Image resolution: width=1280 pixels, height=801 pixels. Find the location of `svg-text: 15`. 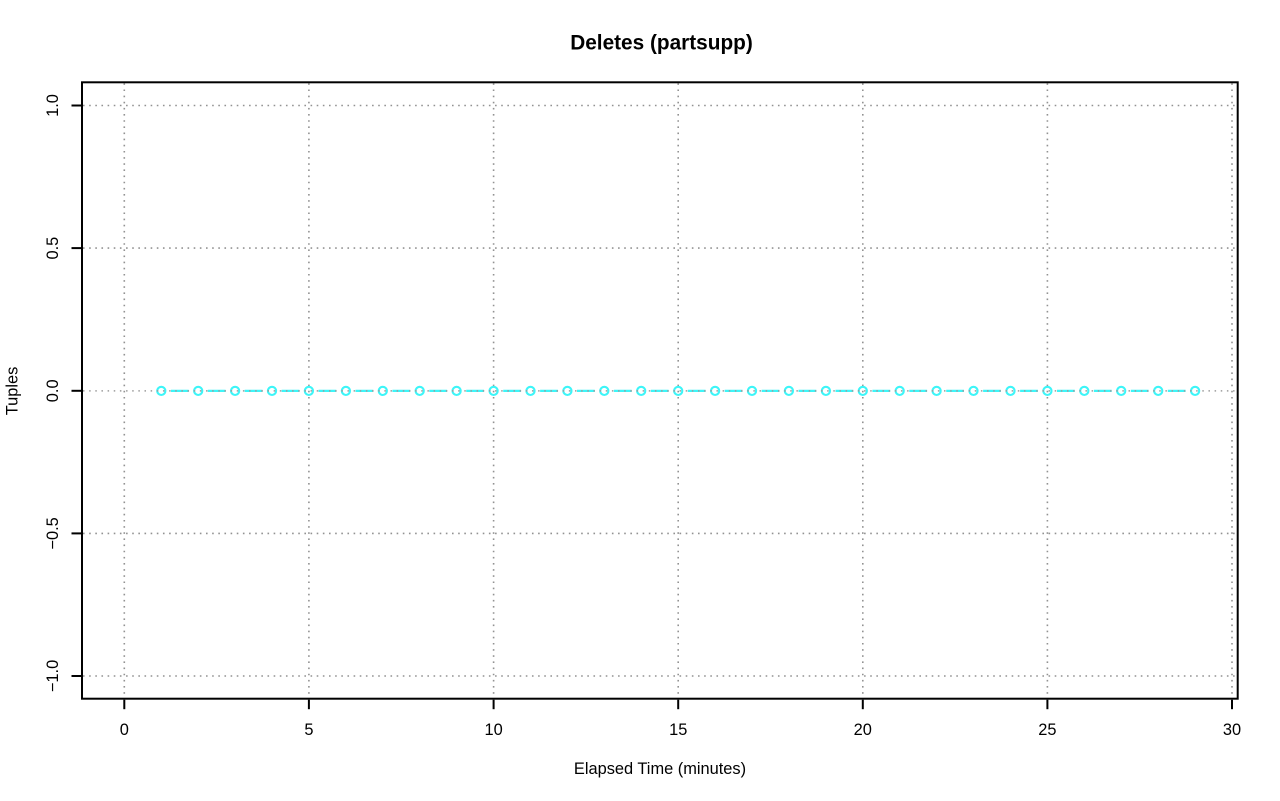

svg-text: 15 is located at coordinates (678, 730).